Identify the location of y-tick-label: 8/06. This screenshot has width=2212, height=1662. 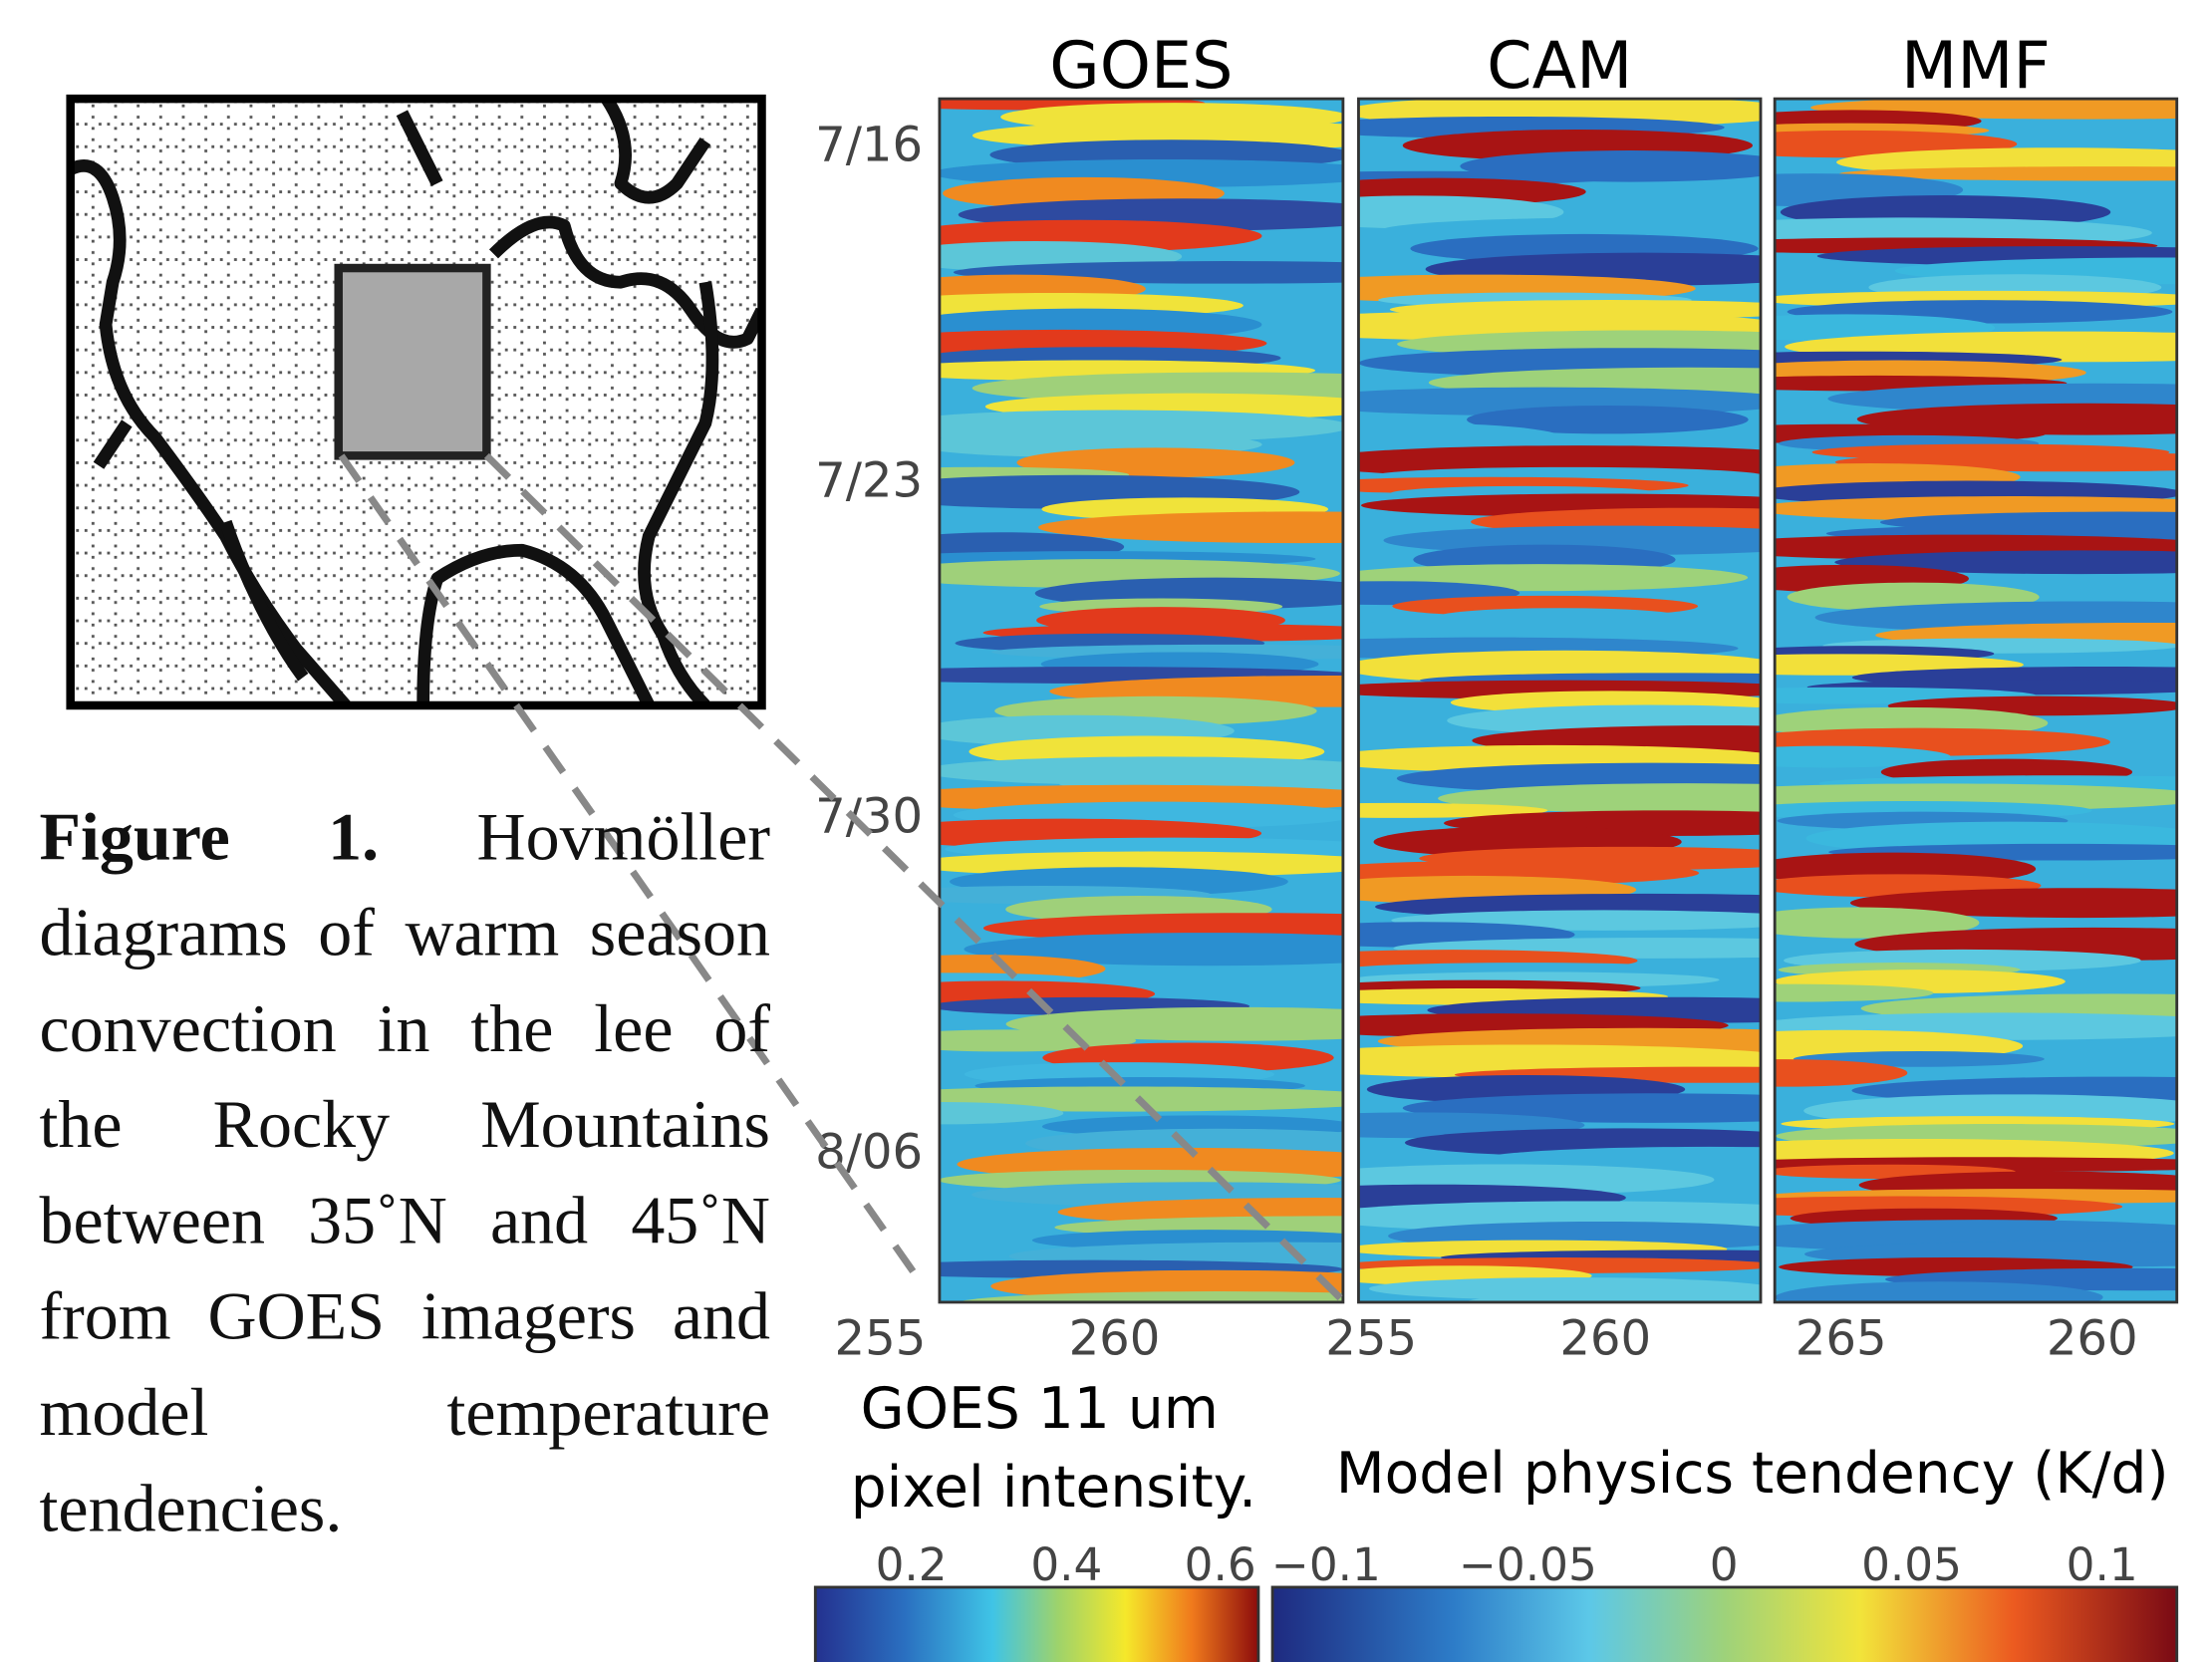
(869, 1152).